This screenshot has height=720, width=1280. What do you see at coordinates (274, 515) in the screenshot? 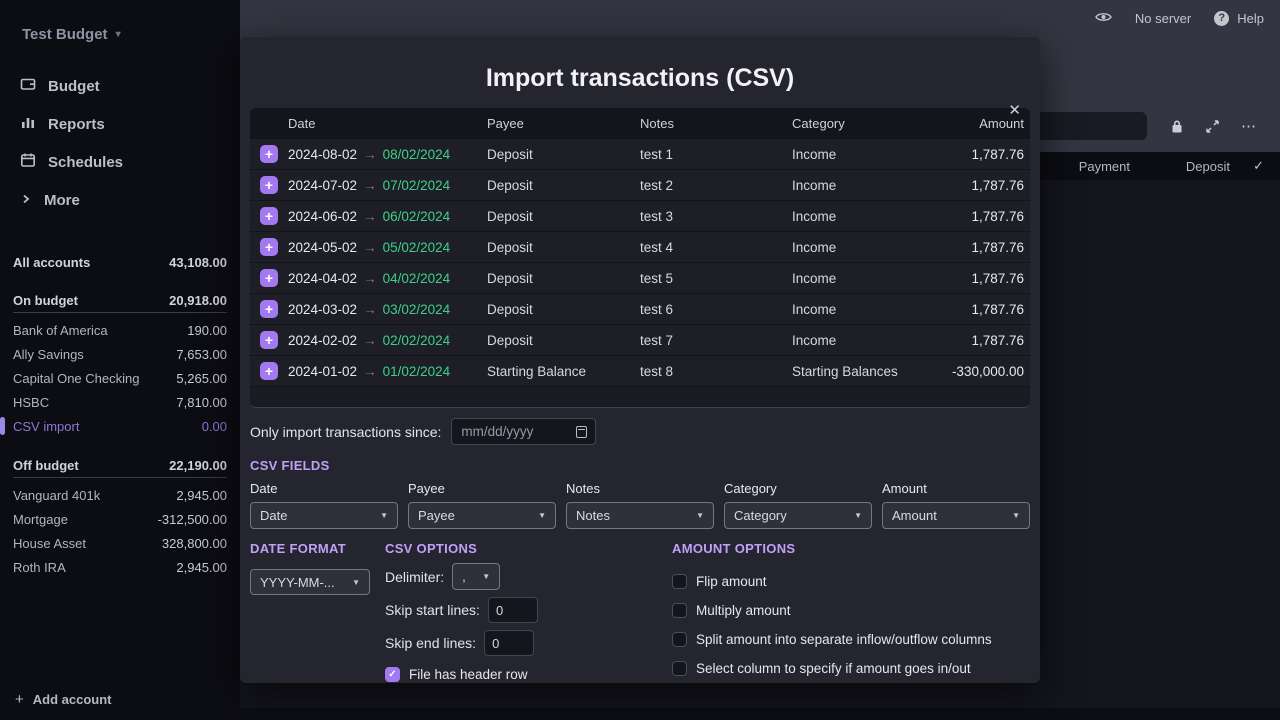
I see `csv-field-value: Date` at bounding box center [274, 515].